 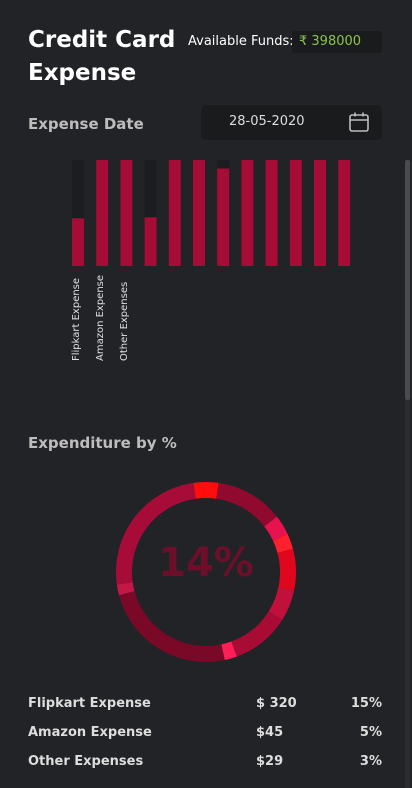 I want to click on bar-label: Flipkart Expense, so click(x=76, y=319).